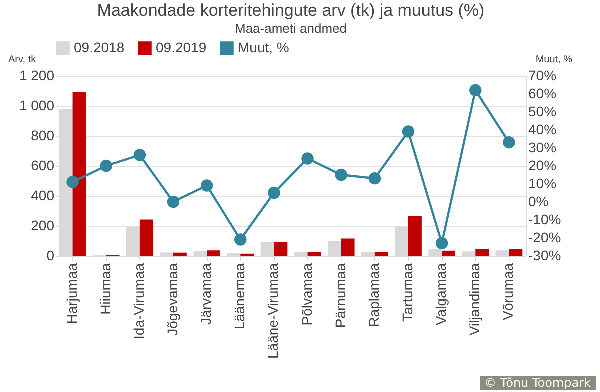 Image resolution: width=600 pixels, height=392 pixels. Describe the element at coordinates (43, 196) in the screenshot. I see `y-tick-label: 400` at that location.